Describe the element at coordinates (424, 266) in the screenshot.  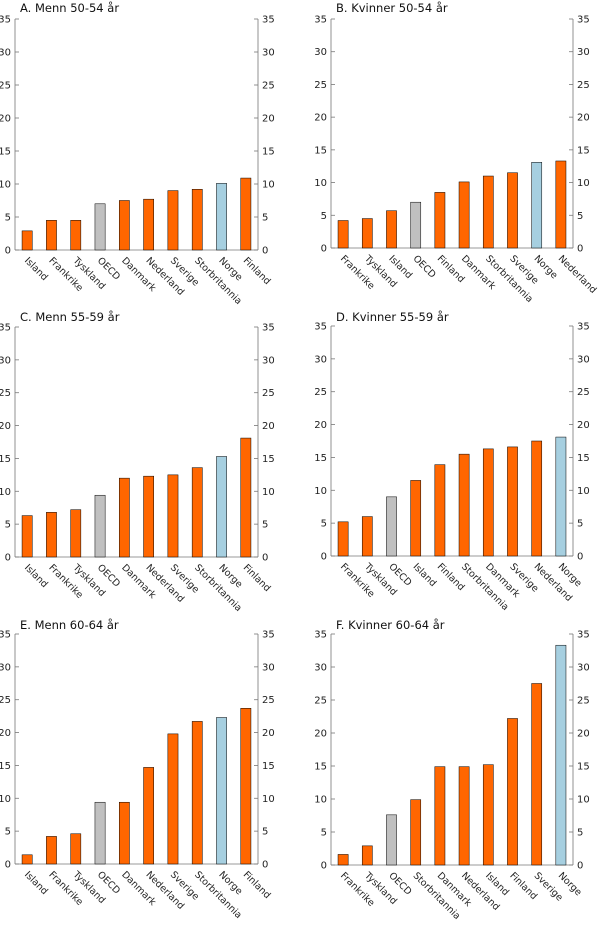
I see `x-tick-label: OECD` at that location.